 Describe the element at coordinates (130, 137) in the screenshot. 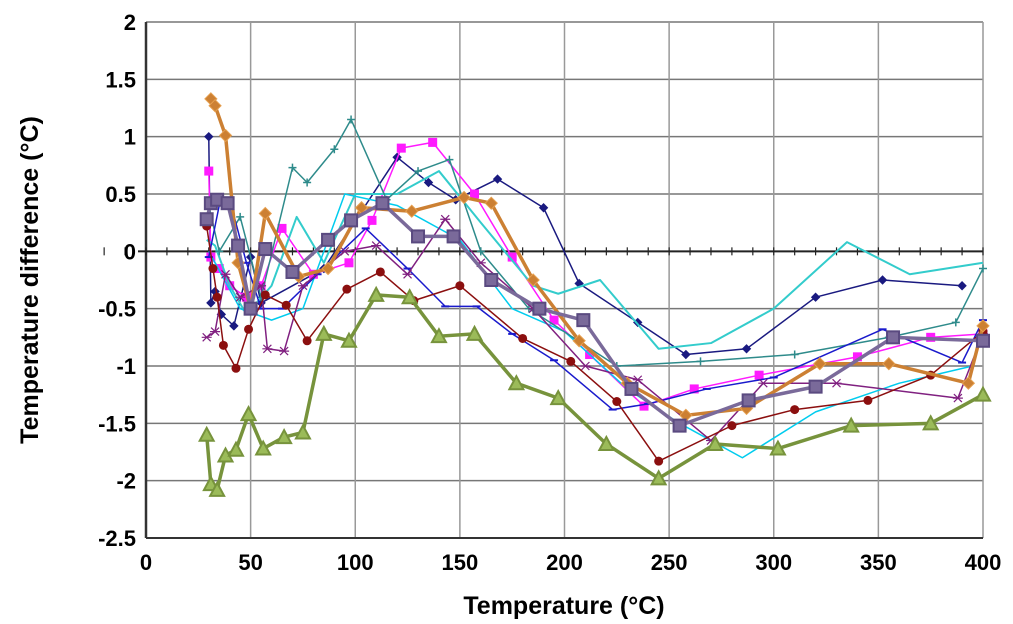

I see `y-tick-label: 1` at that location.